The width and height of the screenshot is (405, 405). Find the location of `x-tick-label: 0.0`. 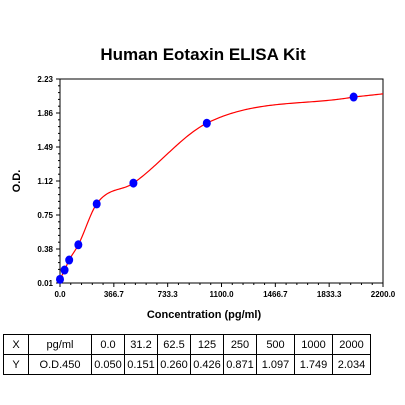

x-tick-label: 0.0 is located at coordinates (60, 294).